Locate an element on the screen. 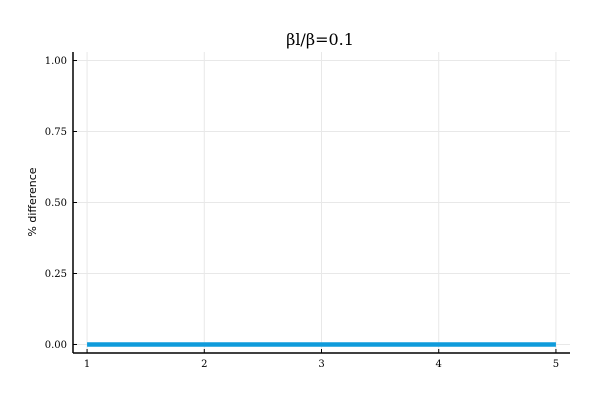  chart-title: βl/β=0.1 is located at coordinates (320, 39).